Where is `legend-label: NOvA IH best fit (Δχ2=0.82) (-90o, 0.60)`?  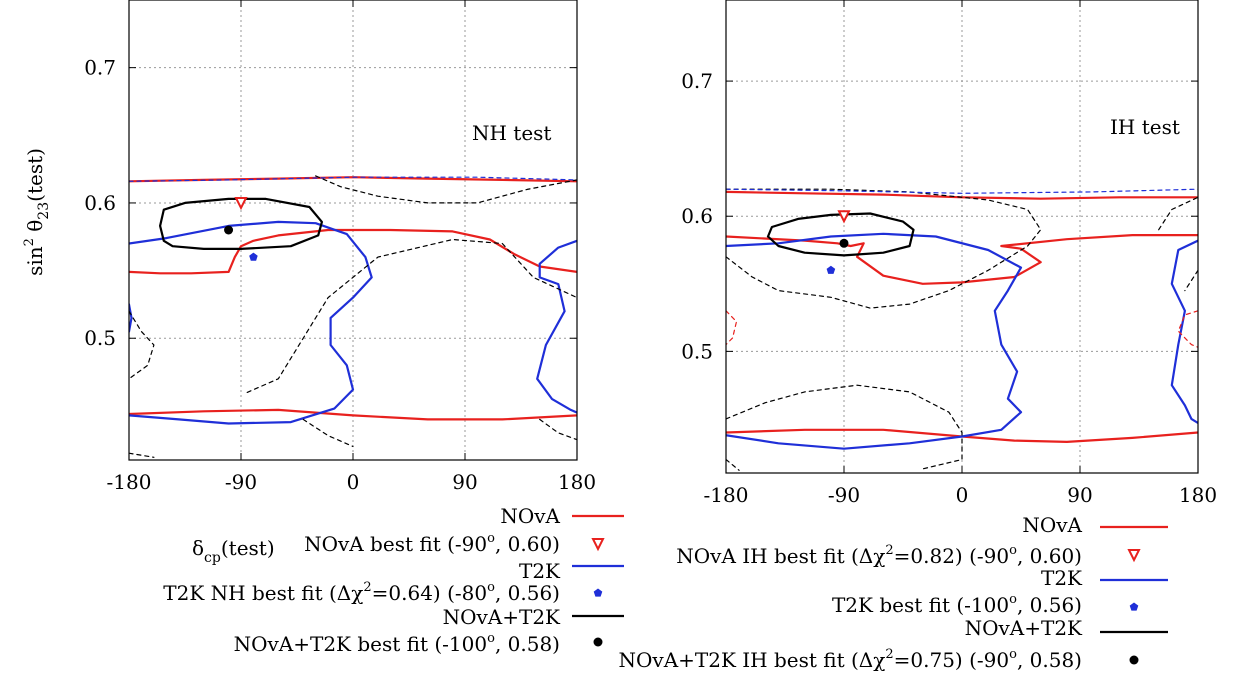
legend-label: NOvA IH best fit (Δχ2=0.82) (-90o, 0.60) is located at coordinates (879, 555).